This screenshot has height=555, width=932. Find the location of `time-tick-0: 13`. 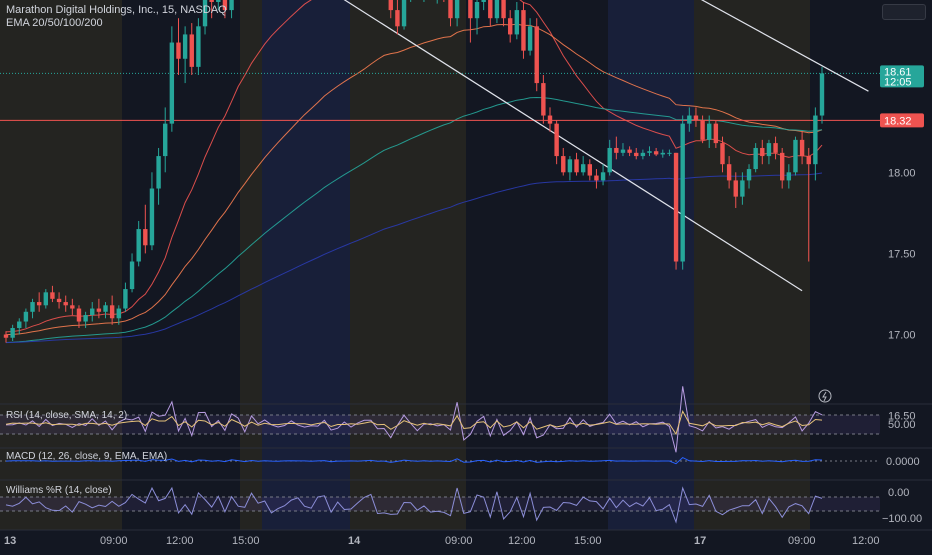

time-tick-0: 13 is located at coordinates (10, 541).